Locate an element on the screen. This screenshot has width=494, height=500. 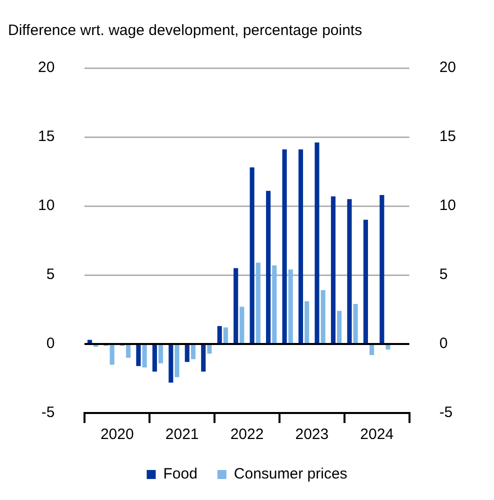
legend-label: Food is located at coordinates (180, 474).